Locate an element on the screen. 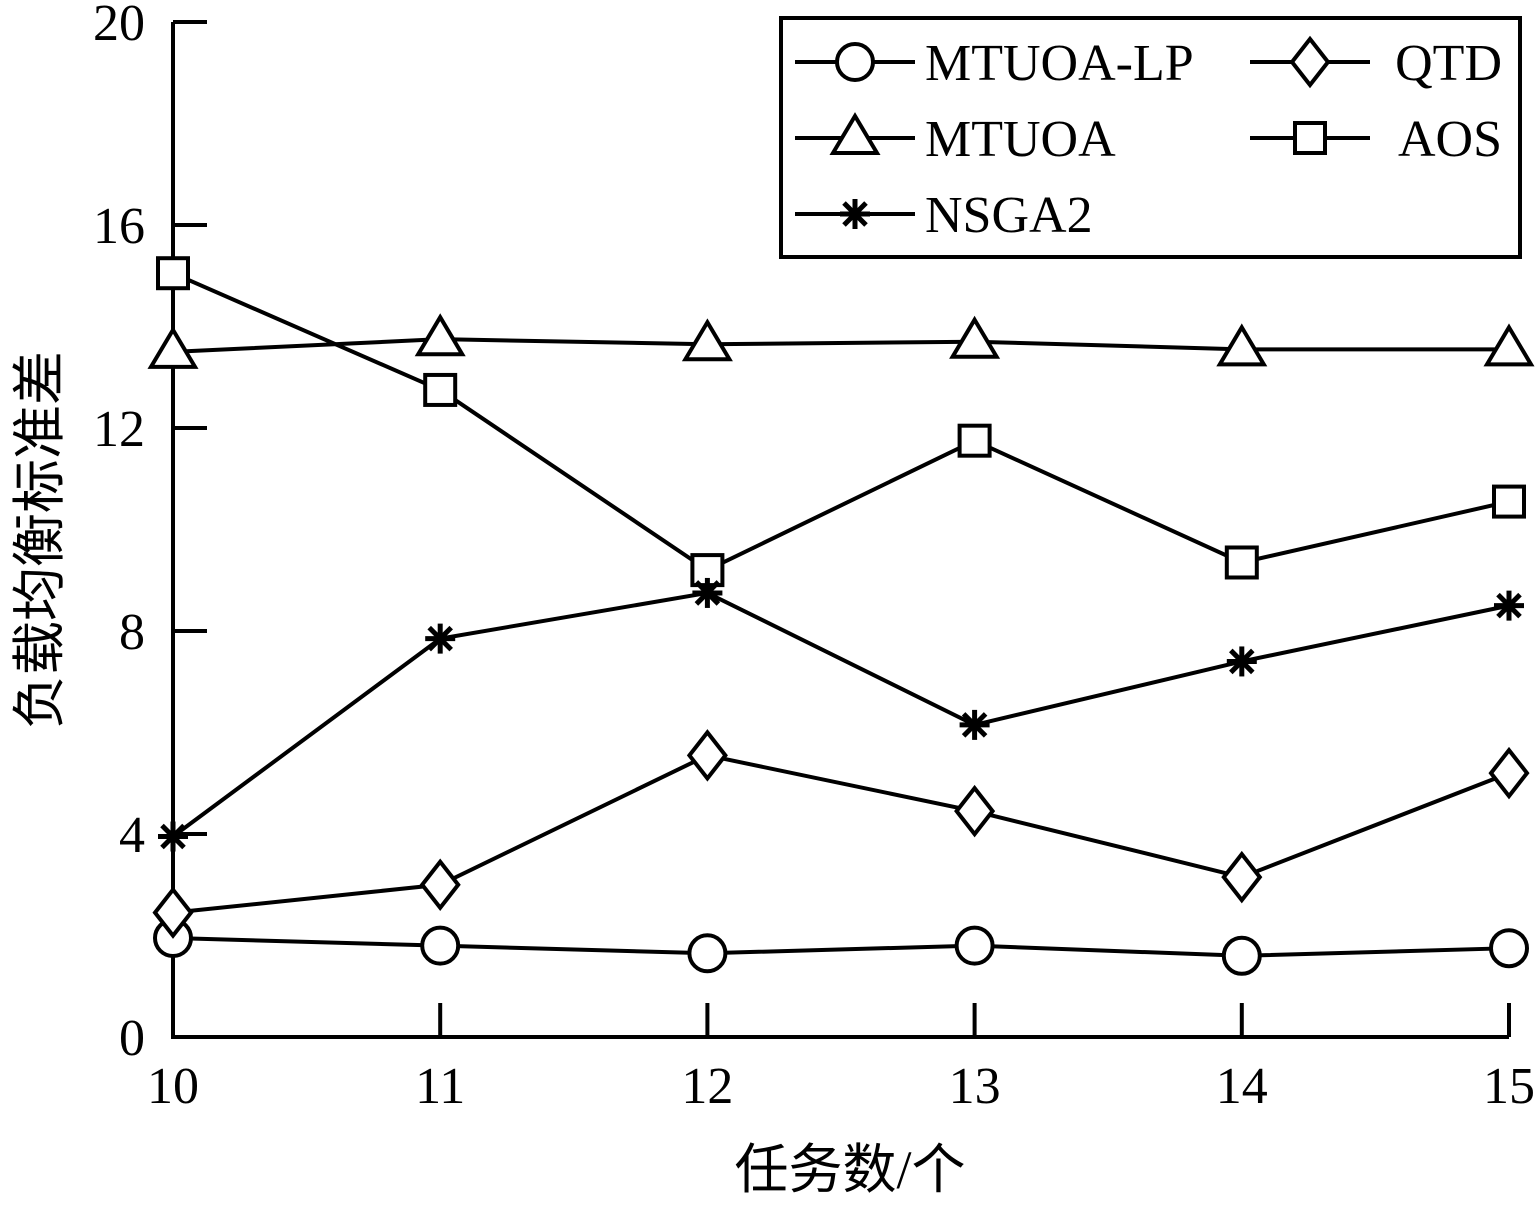 The height and width of the screenshot is (1207, 1539). legend-marker-qtd is located at coordinates (1310, 62).